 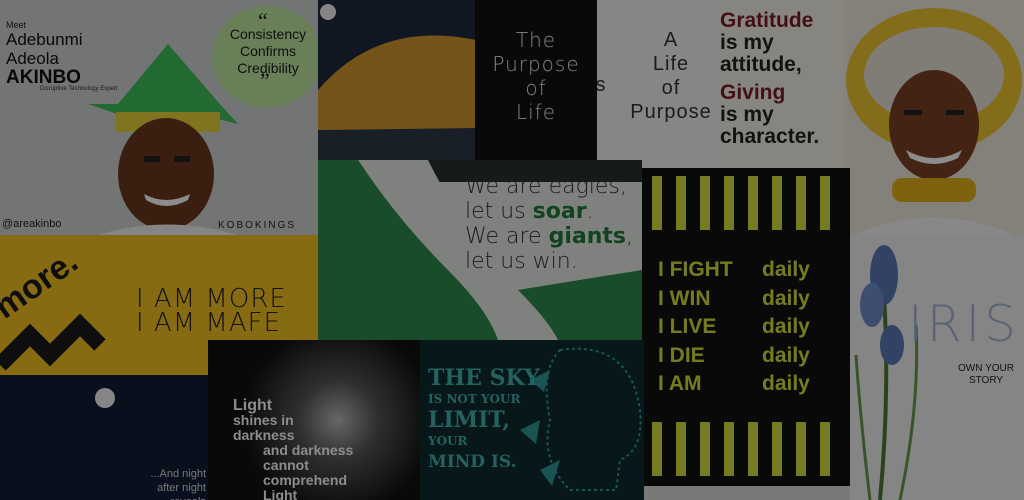 I want to click on eagles-fragment: We are, so click(x=507, y=236).